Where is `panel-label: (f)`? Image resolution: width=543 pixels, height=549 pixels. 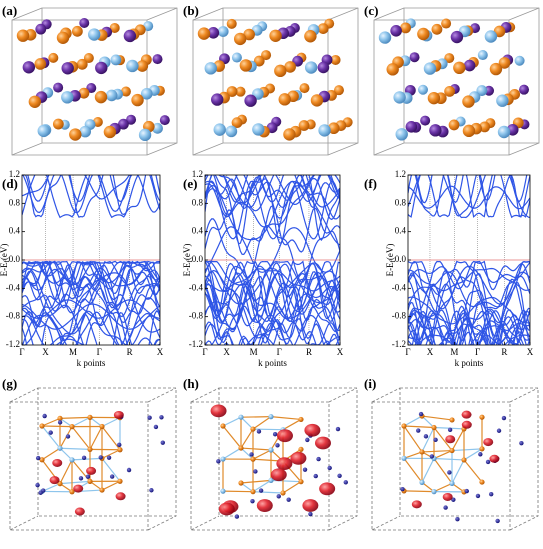 panel-label: (f) is located at coordinates (370, 183).